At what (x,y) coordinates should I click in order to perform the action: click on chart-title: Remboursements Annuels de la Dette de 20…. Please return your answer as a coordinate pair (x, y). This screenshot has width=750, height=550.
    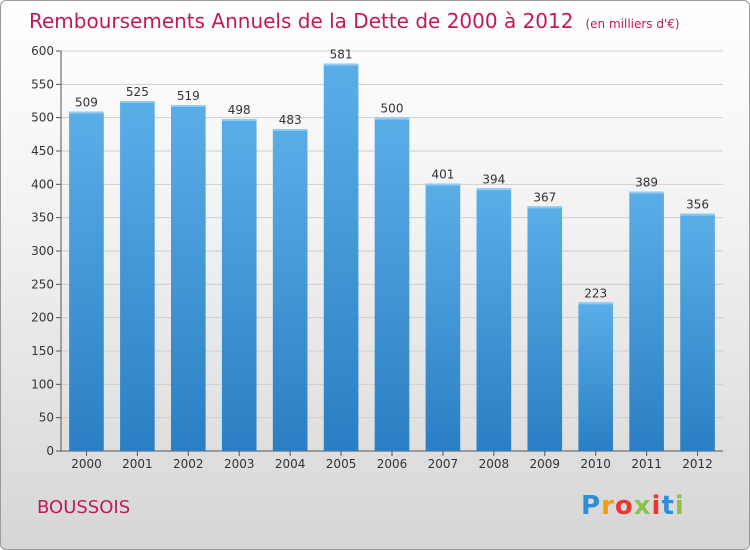
    Looking at the image, I should click on (354, 21).